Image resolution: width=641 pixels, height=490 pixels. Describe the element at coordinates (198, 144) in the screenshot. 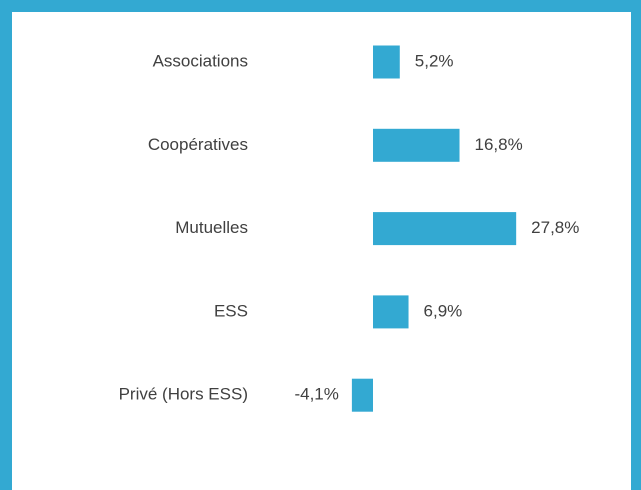

I see `category-label: Coopératives` at that location.